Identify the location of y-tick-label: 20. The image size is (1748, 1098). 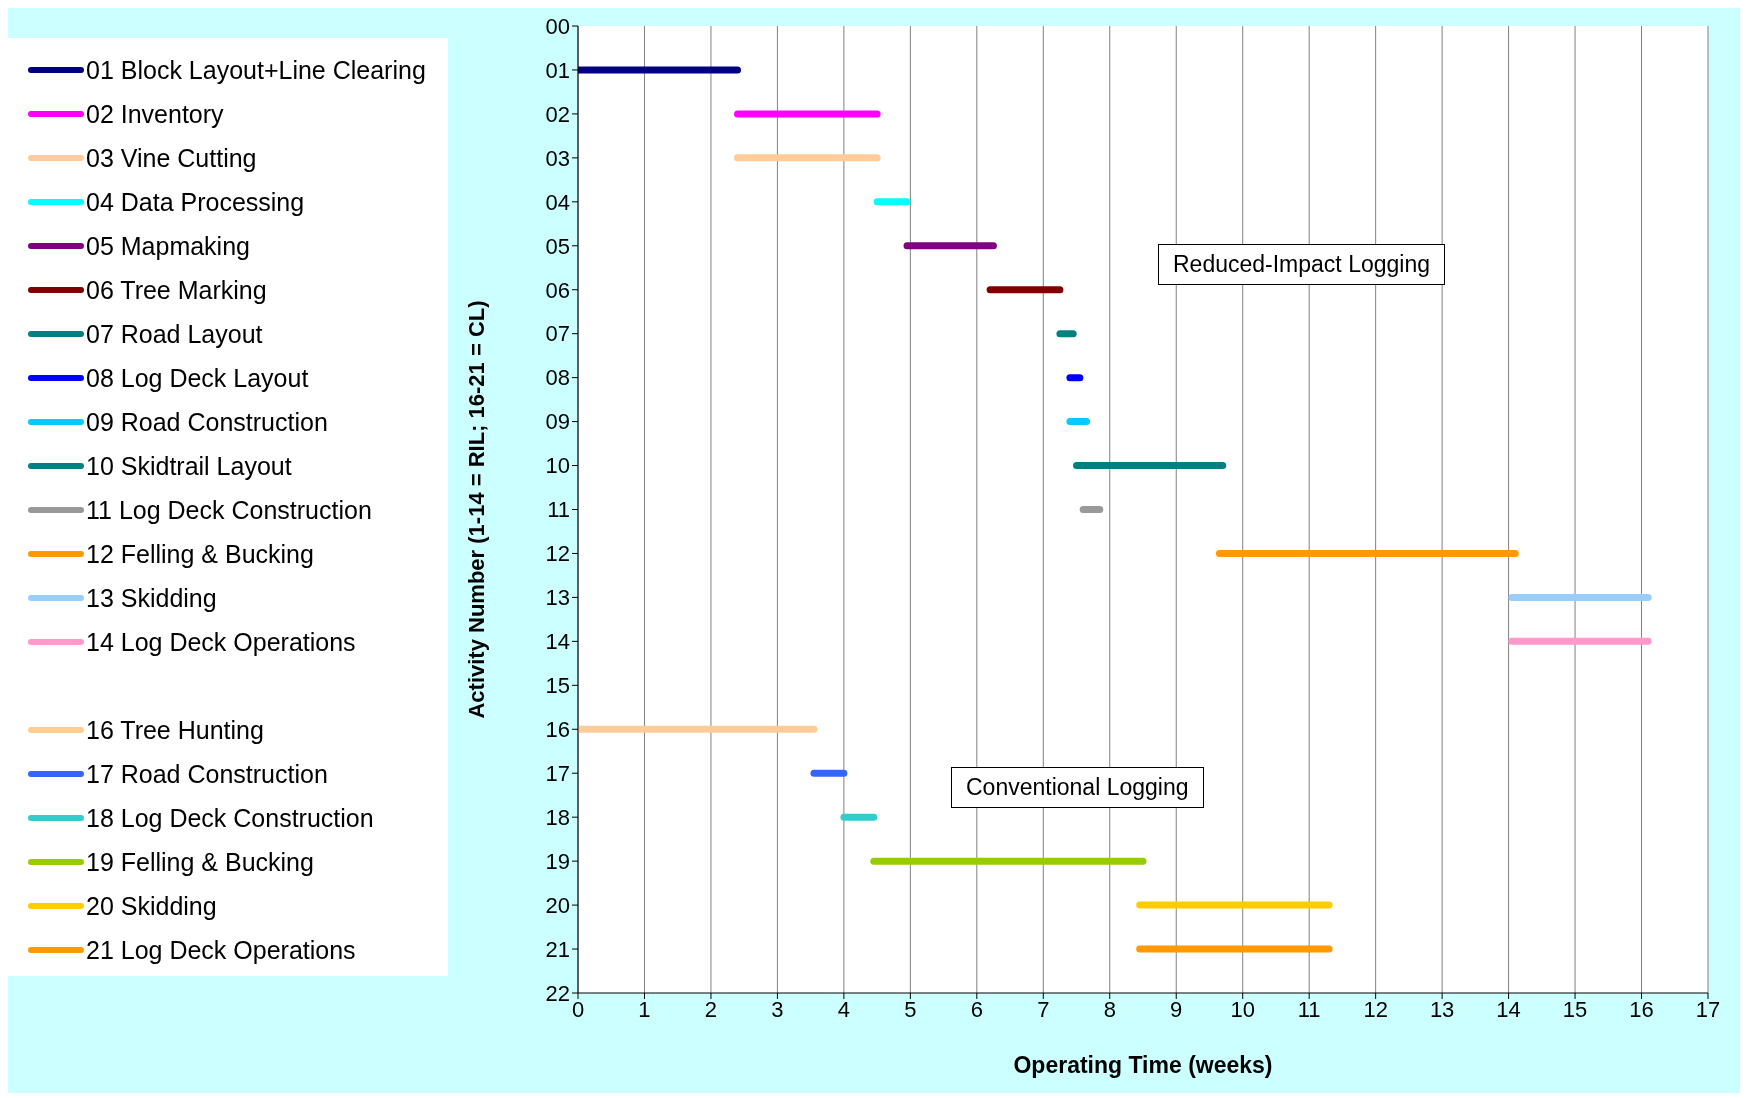
(557, 905).